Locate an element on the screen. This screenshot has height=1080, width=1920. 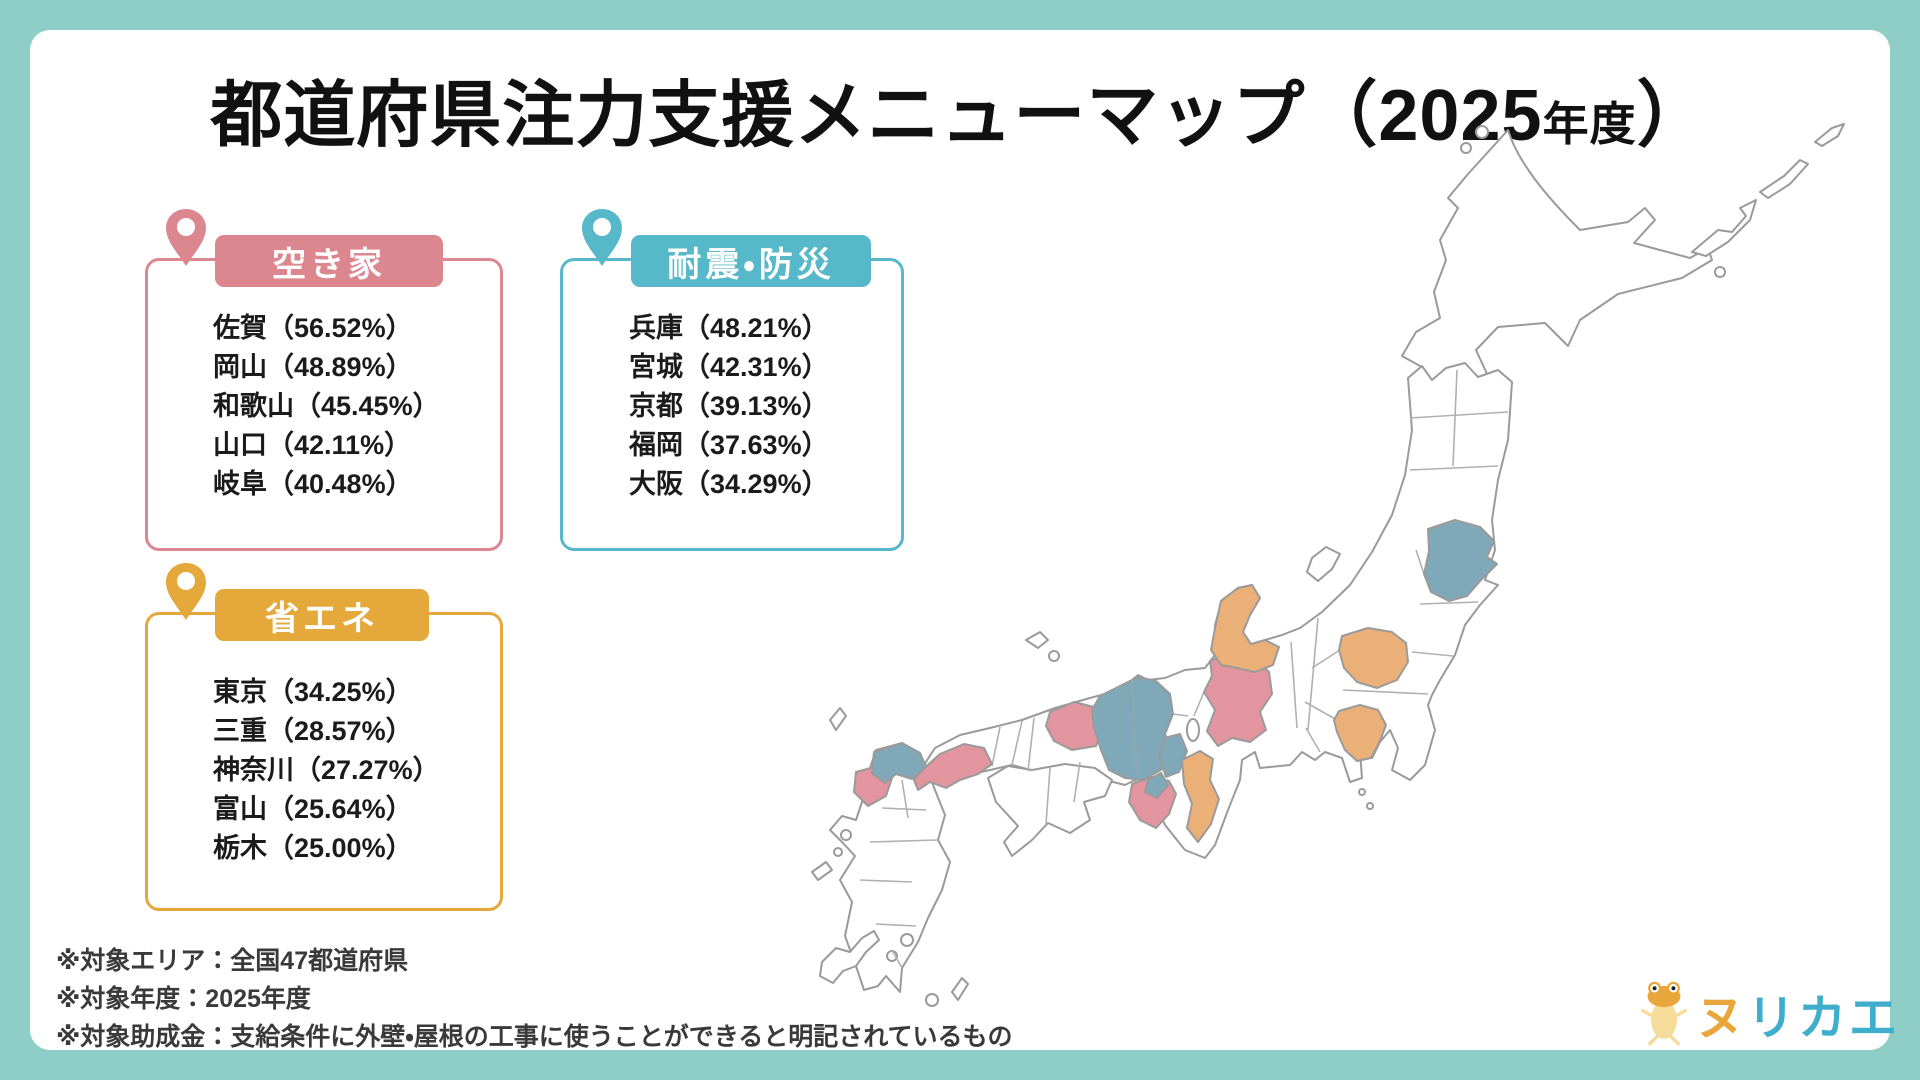
category-label-akiya: 空き家 is located at coordinates (329, 264).